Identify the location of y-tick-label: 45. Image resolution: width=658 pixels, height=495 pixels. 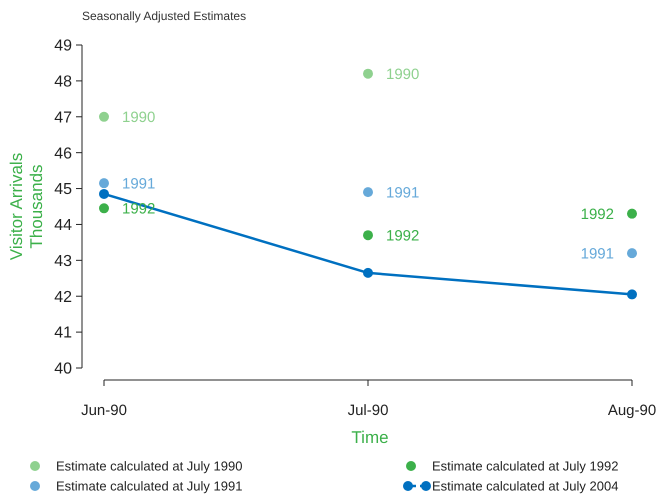
(63, 189).